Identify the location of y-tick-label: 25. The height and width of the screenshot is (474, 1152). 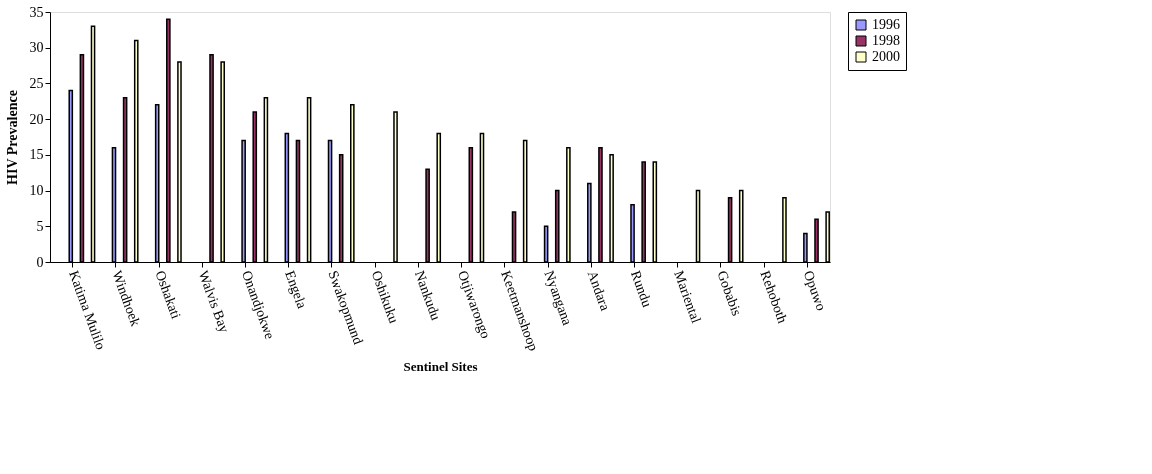
(36, 83).